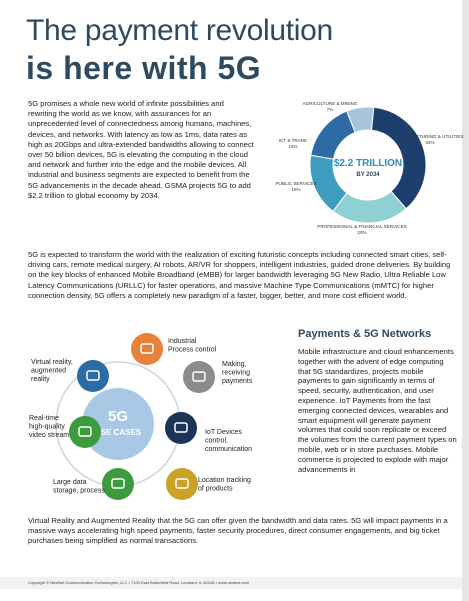 The height and width of the screenshot is (601, 469). I want to click on sidebar-heading: Payments & 5G Networks, so click(365, 334).